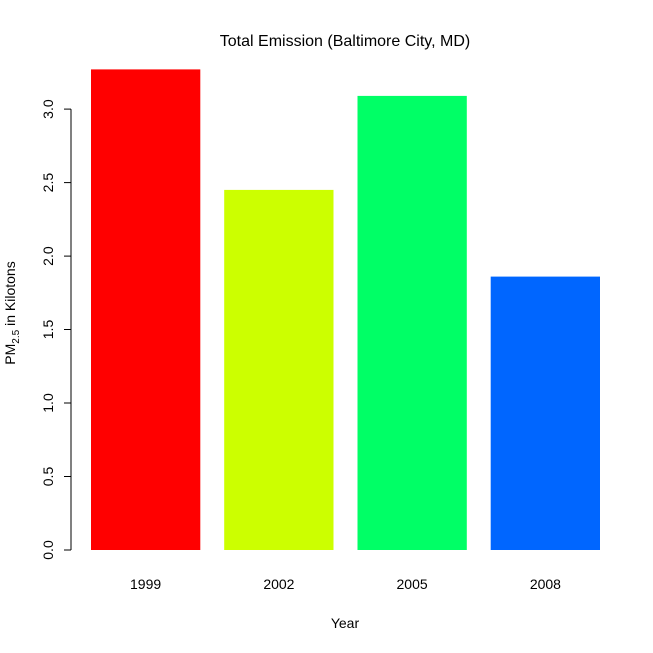  Describe the element at coordinates (545, 584) in the screenshot. I see `x-tick-label-2008: 2008` at that location.